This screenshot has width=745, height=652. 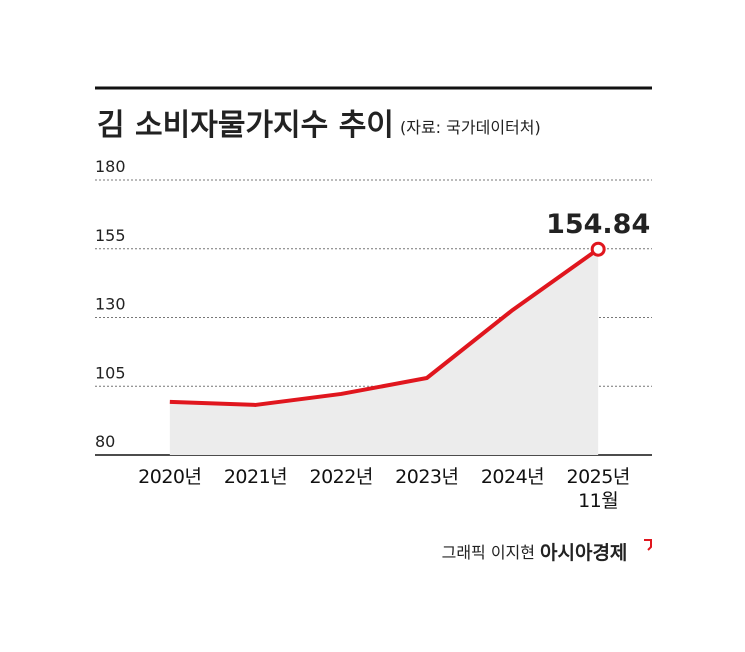 I want to click on chart-title: 김 소비자물가지수 추이, so click(x=245, y=125).